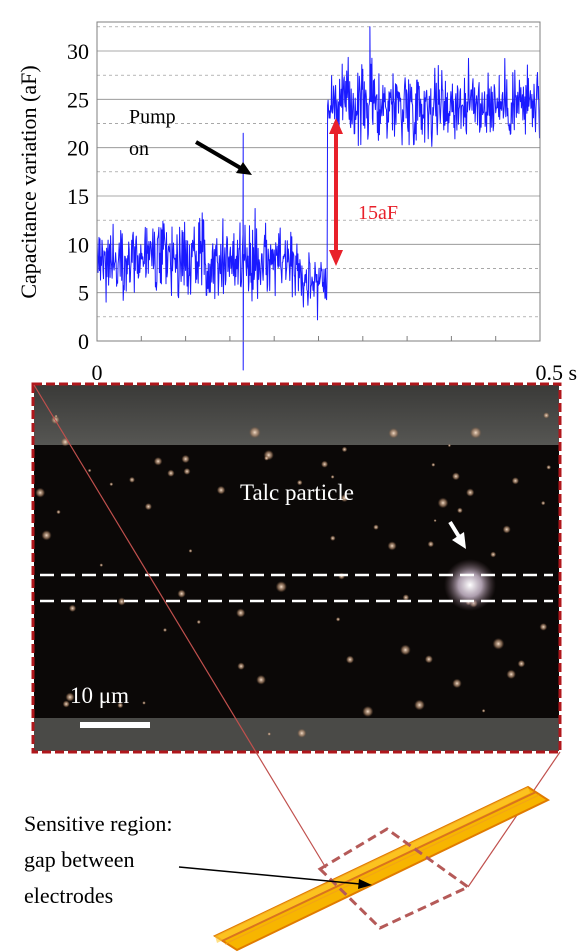  What do you see at coordinates (457, 534) in the screenshot?
I see `particle-arrow` at bounding box center [457, 534].